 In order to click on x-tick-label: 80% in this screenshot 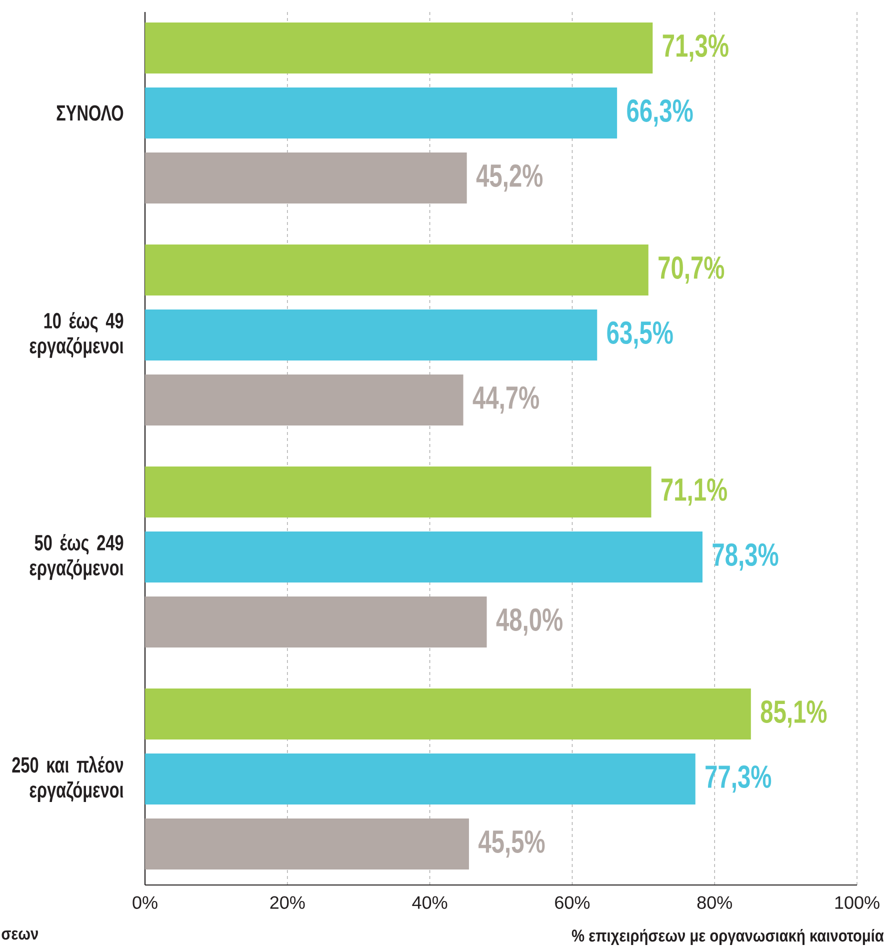, I will do `click(714, 902)`.